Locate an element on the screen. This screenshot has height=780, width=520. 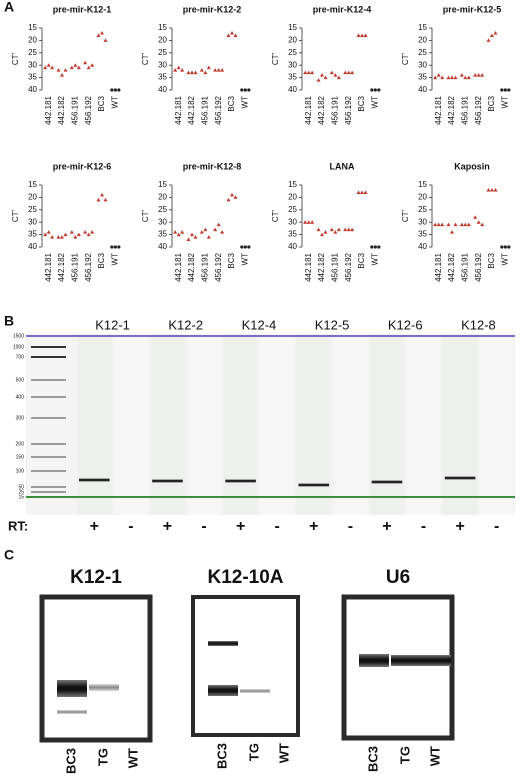
panel-label: A is located at coordinates (9, 7).